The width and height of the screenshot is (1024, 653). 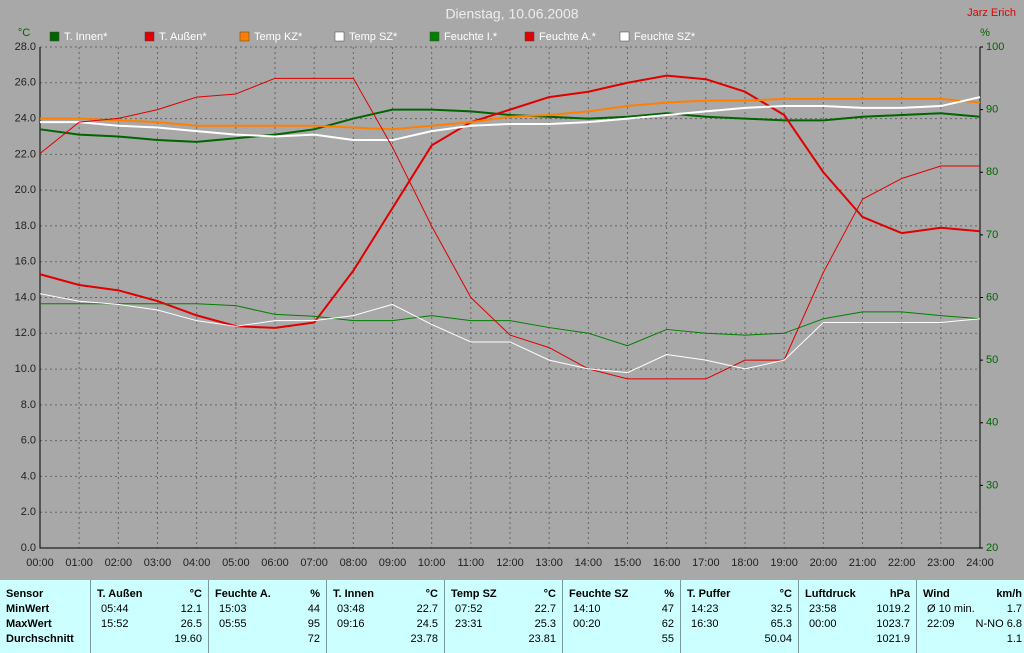 What do you see at coordinates (503, 624) in the screenshot?
I see `data-cell: 23:31 25.3` at bounding box center [503, 624].